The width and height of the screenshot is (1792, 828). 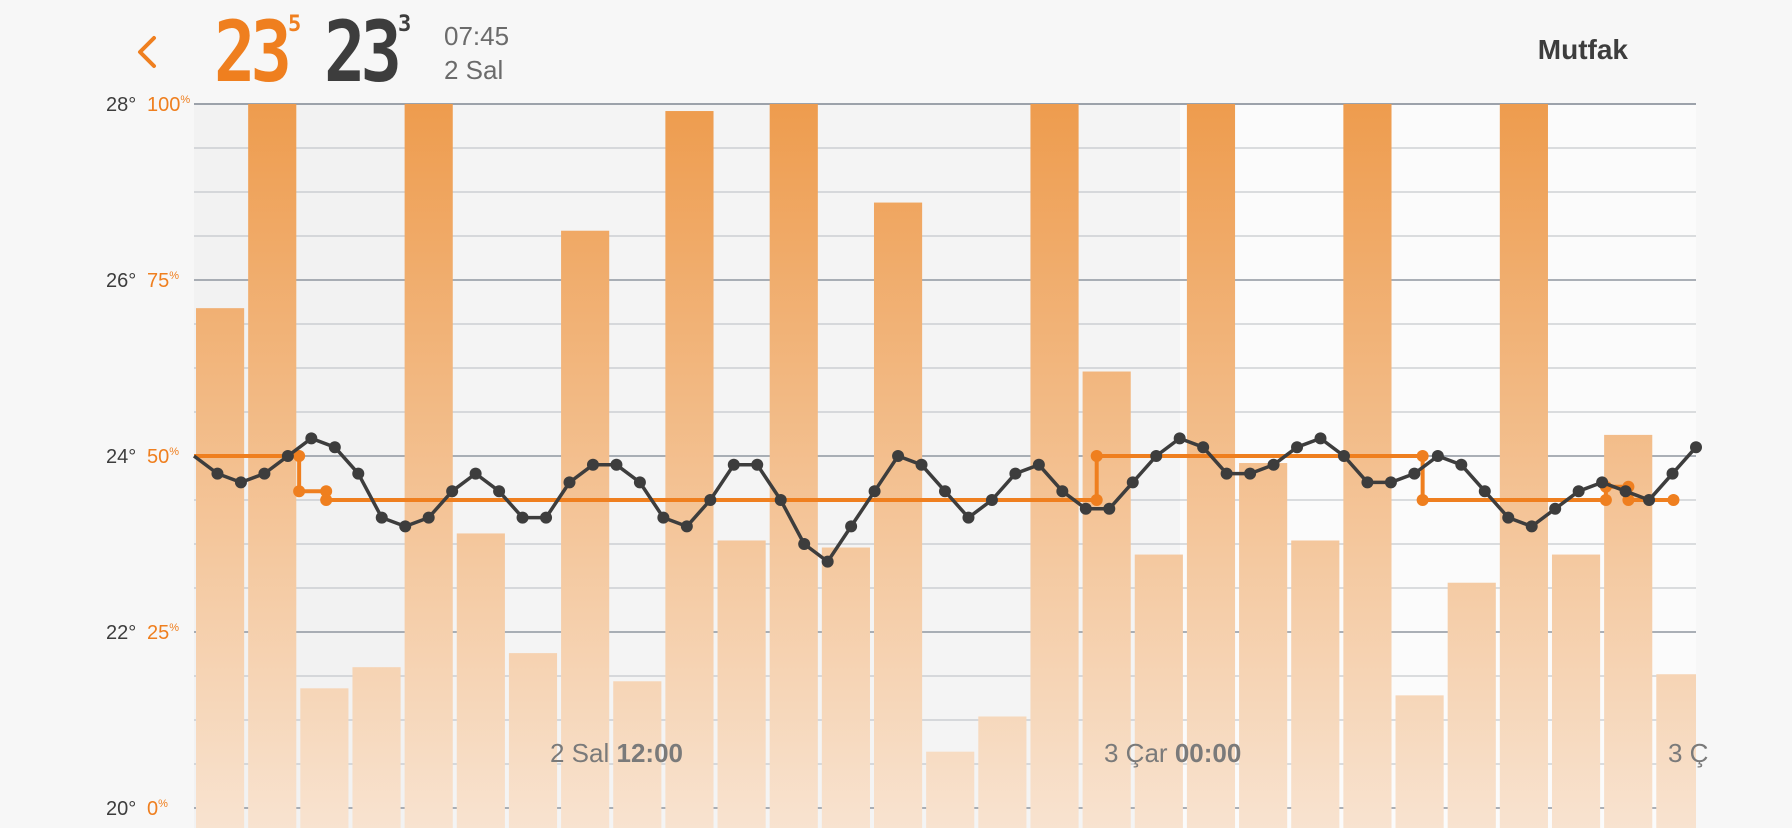 I want to click on y-axis-humidity-label: 25%, so click(x=163, y=633).